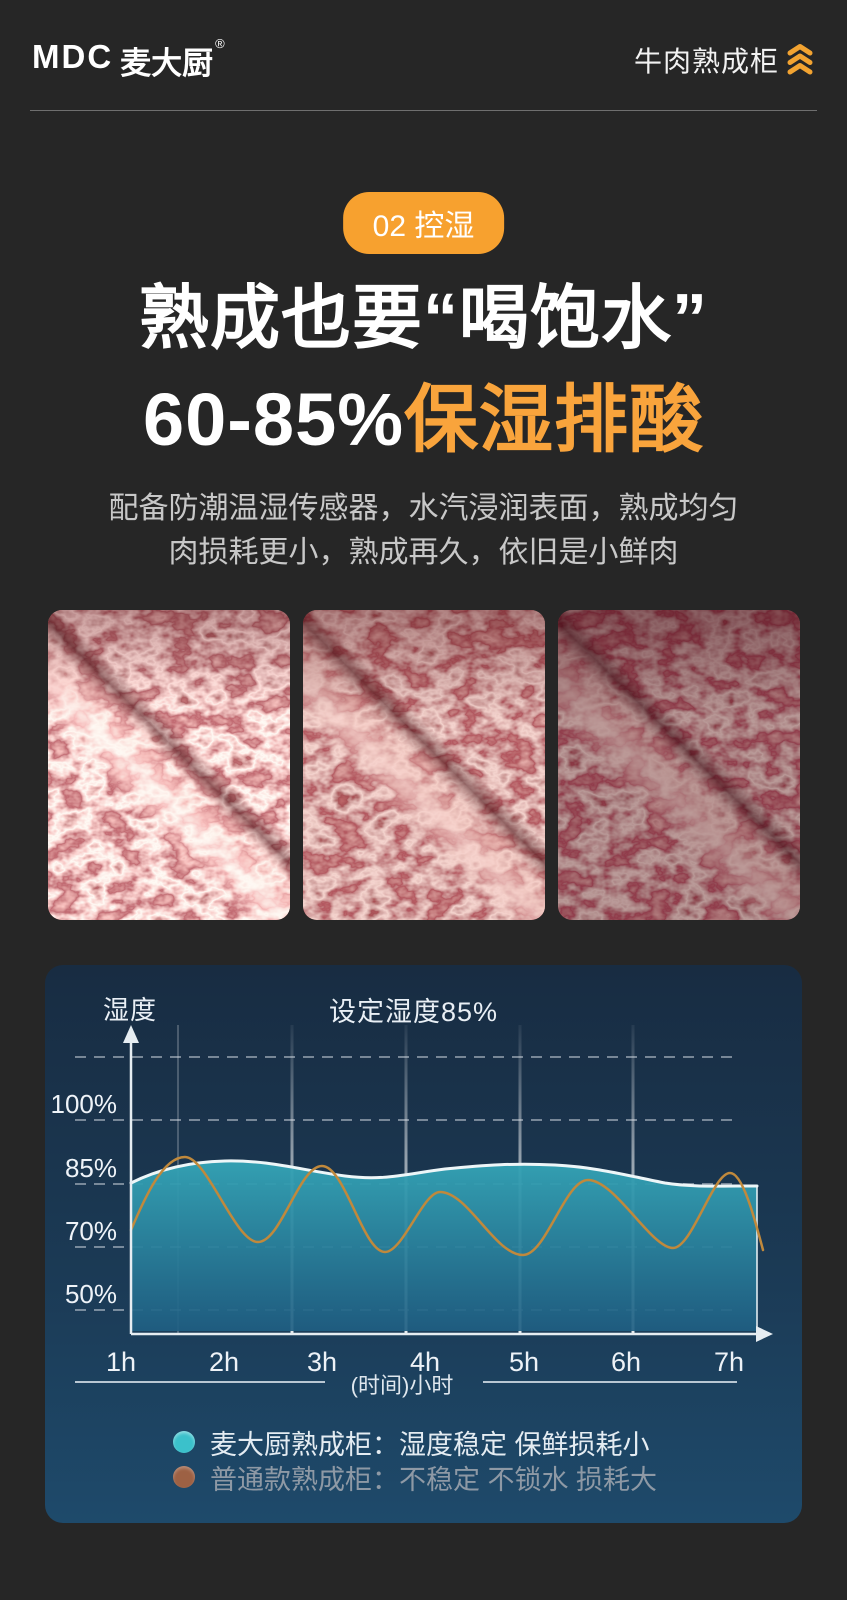 The image size is (847, 1600). Describe the element at coordinates (800, 59) in the screenshot. I see `triple-chevron-up-icon` at that location.